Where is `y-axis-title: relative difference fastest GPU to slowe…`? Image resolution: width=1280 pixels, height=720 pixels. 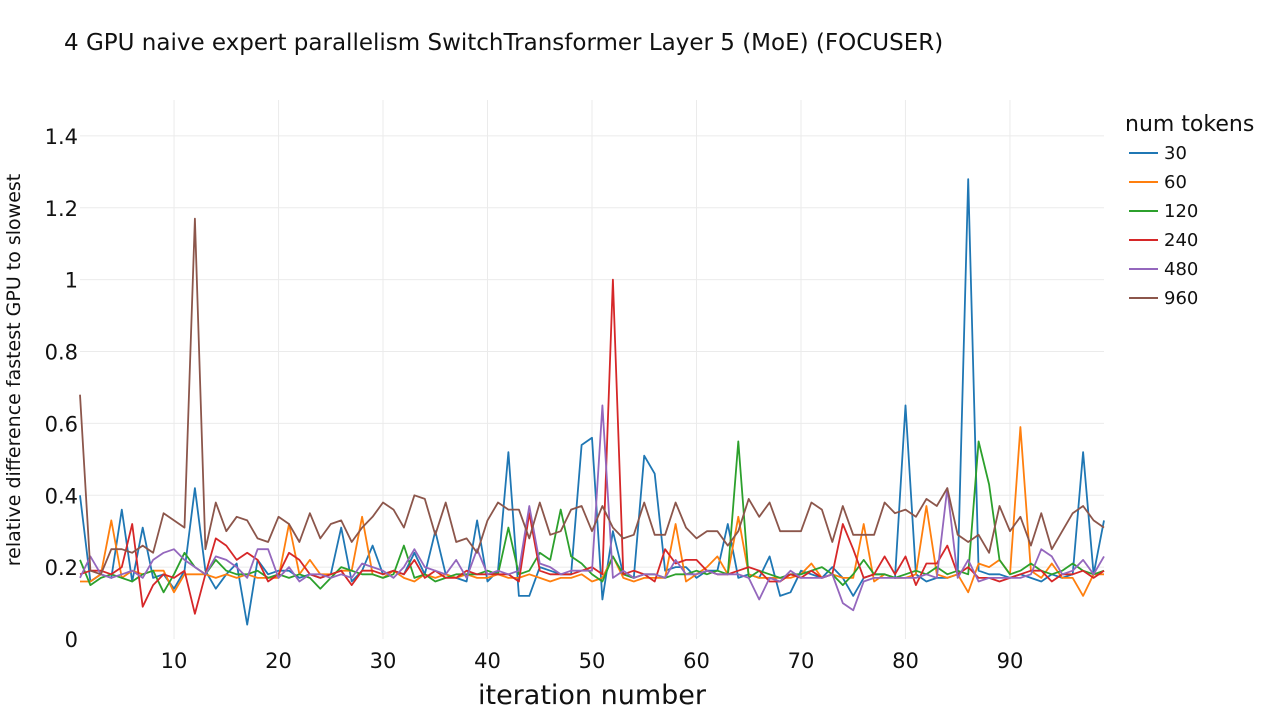 y-axis-title: relative difference fastest GPU to slowe… is located at coordinates (14, 370).